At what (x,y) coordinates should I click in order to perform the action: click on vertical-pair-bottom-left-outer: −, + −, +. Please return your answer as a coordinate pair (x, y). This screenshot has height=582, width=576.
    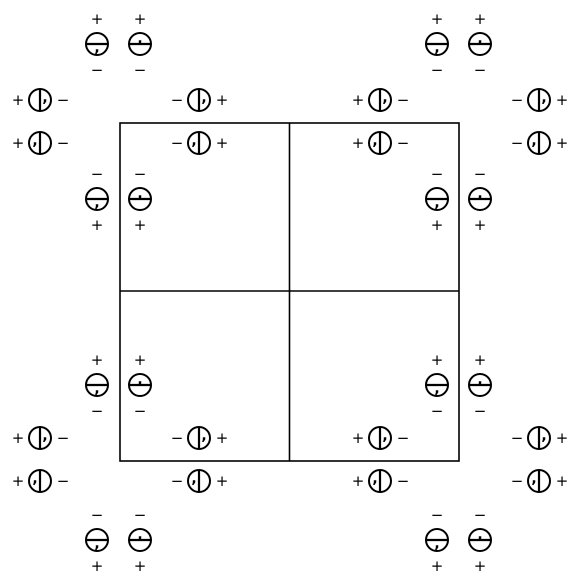
    Looking at the image, I should click on (118, 540).